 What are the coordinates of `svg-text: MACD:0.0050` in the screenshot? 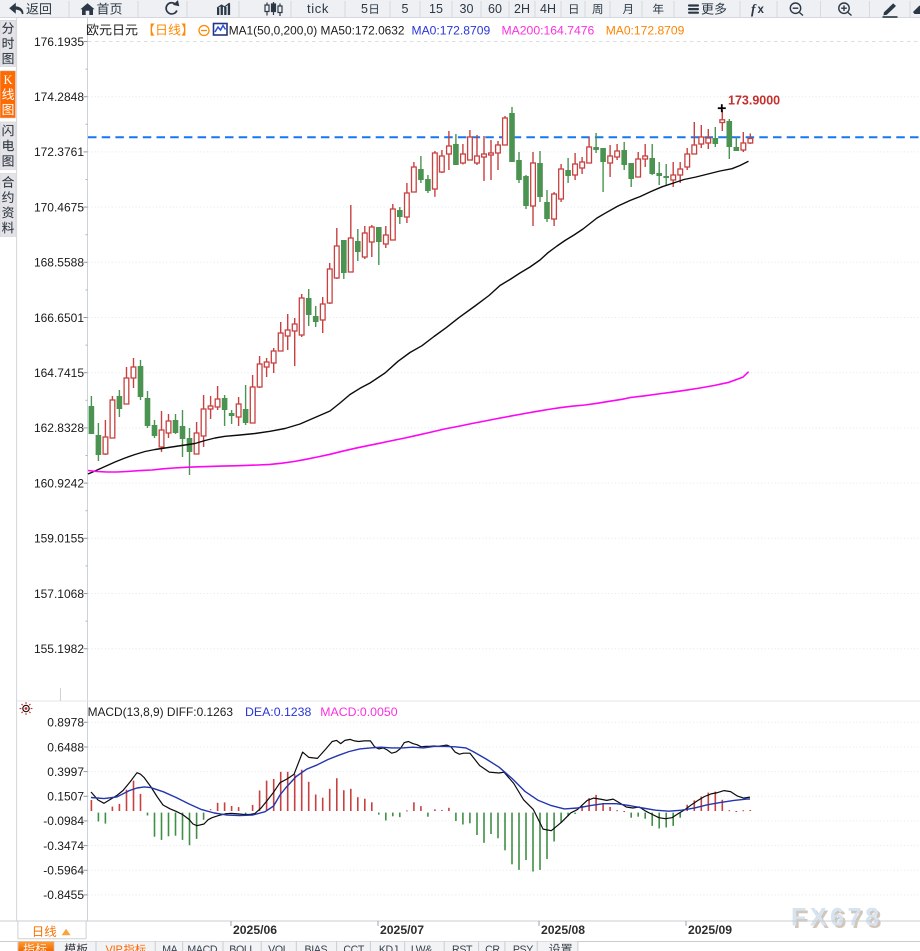 It's located at (358, 712).